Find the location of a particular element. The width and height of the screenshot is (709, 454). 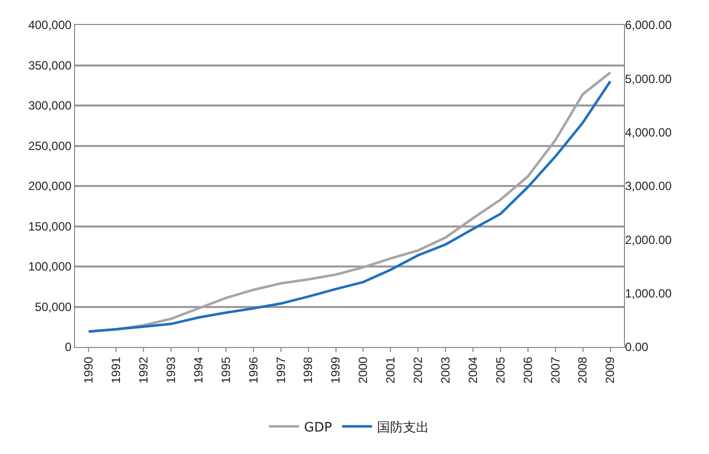

x-tick-label: 2007 is located at coordinates (555, 370).